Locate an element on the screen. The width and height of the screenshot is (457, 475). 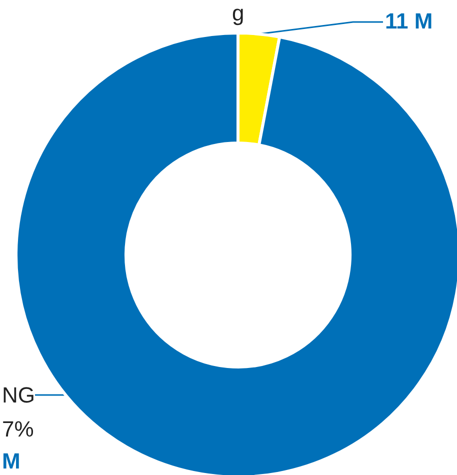
text: 7% is located at coordinates (18, 429).